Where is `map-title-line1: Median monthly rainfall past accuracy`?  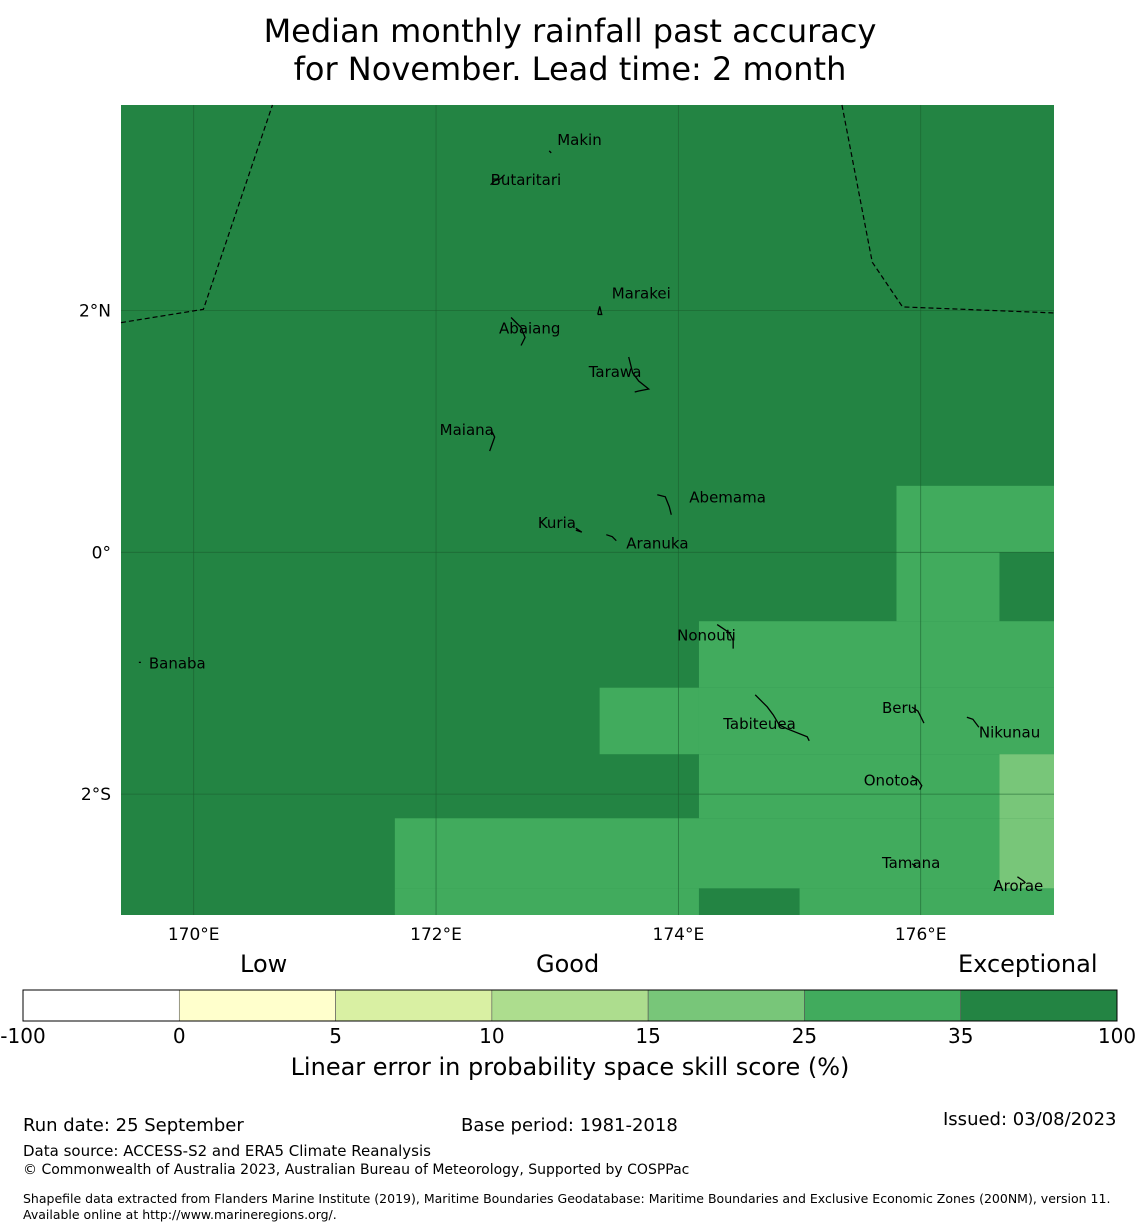
map-title-line1: Median monthly rainfall past accuracy is located at coordinates (570, 31).